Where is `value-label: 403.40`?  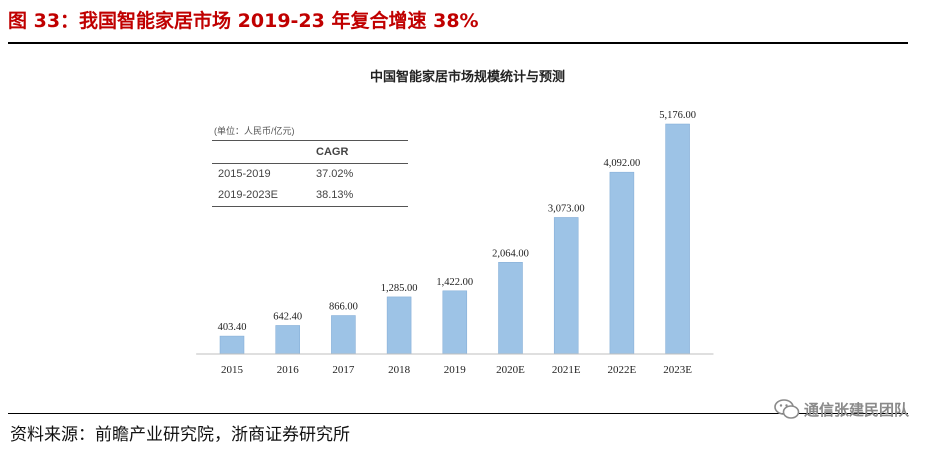
value-label: 403.40 is located at coordinates (232, 327).